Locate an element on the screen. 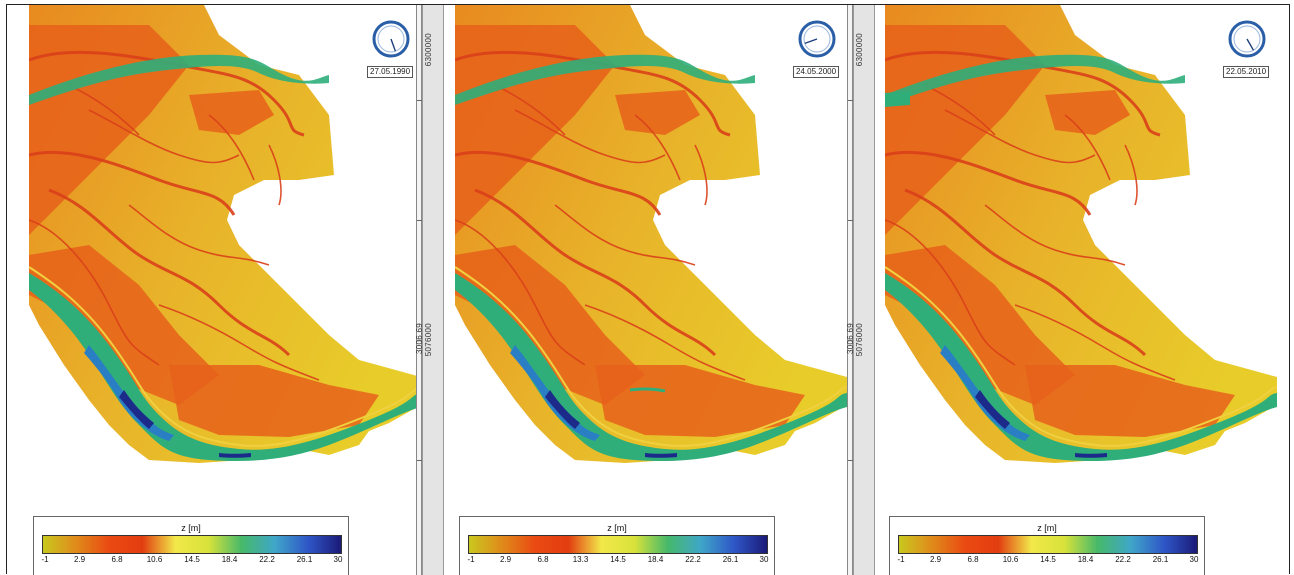 The image size is (1294, 575). ruler-label: 5076000 is located at coordinates (428, 340).